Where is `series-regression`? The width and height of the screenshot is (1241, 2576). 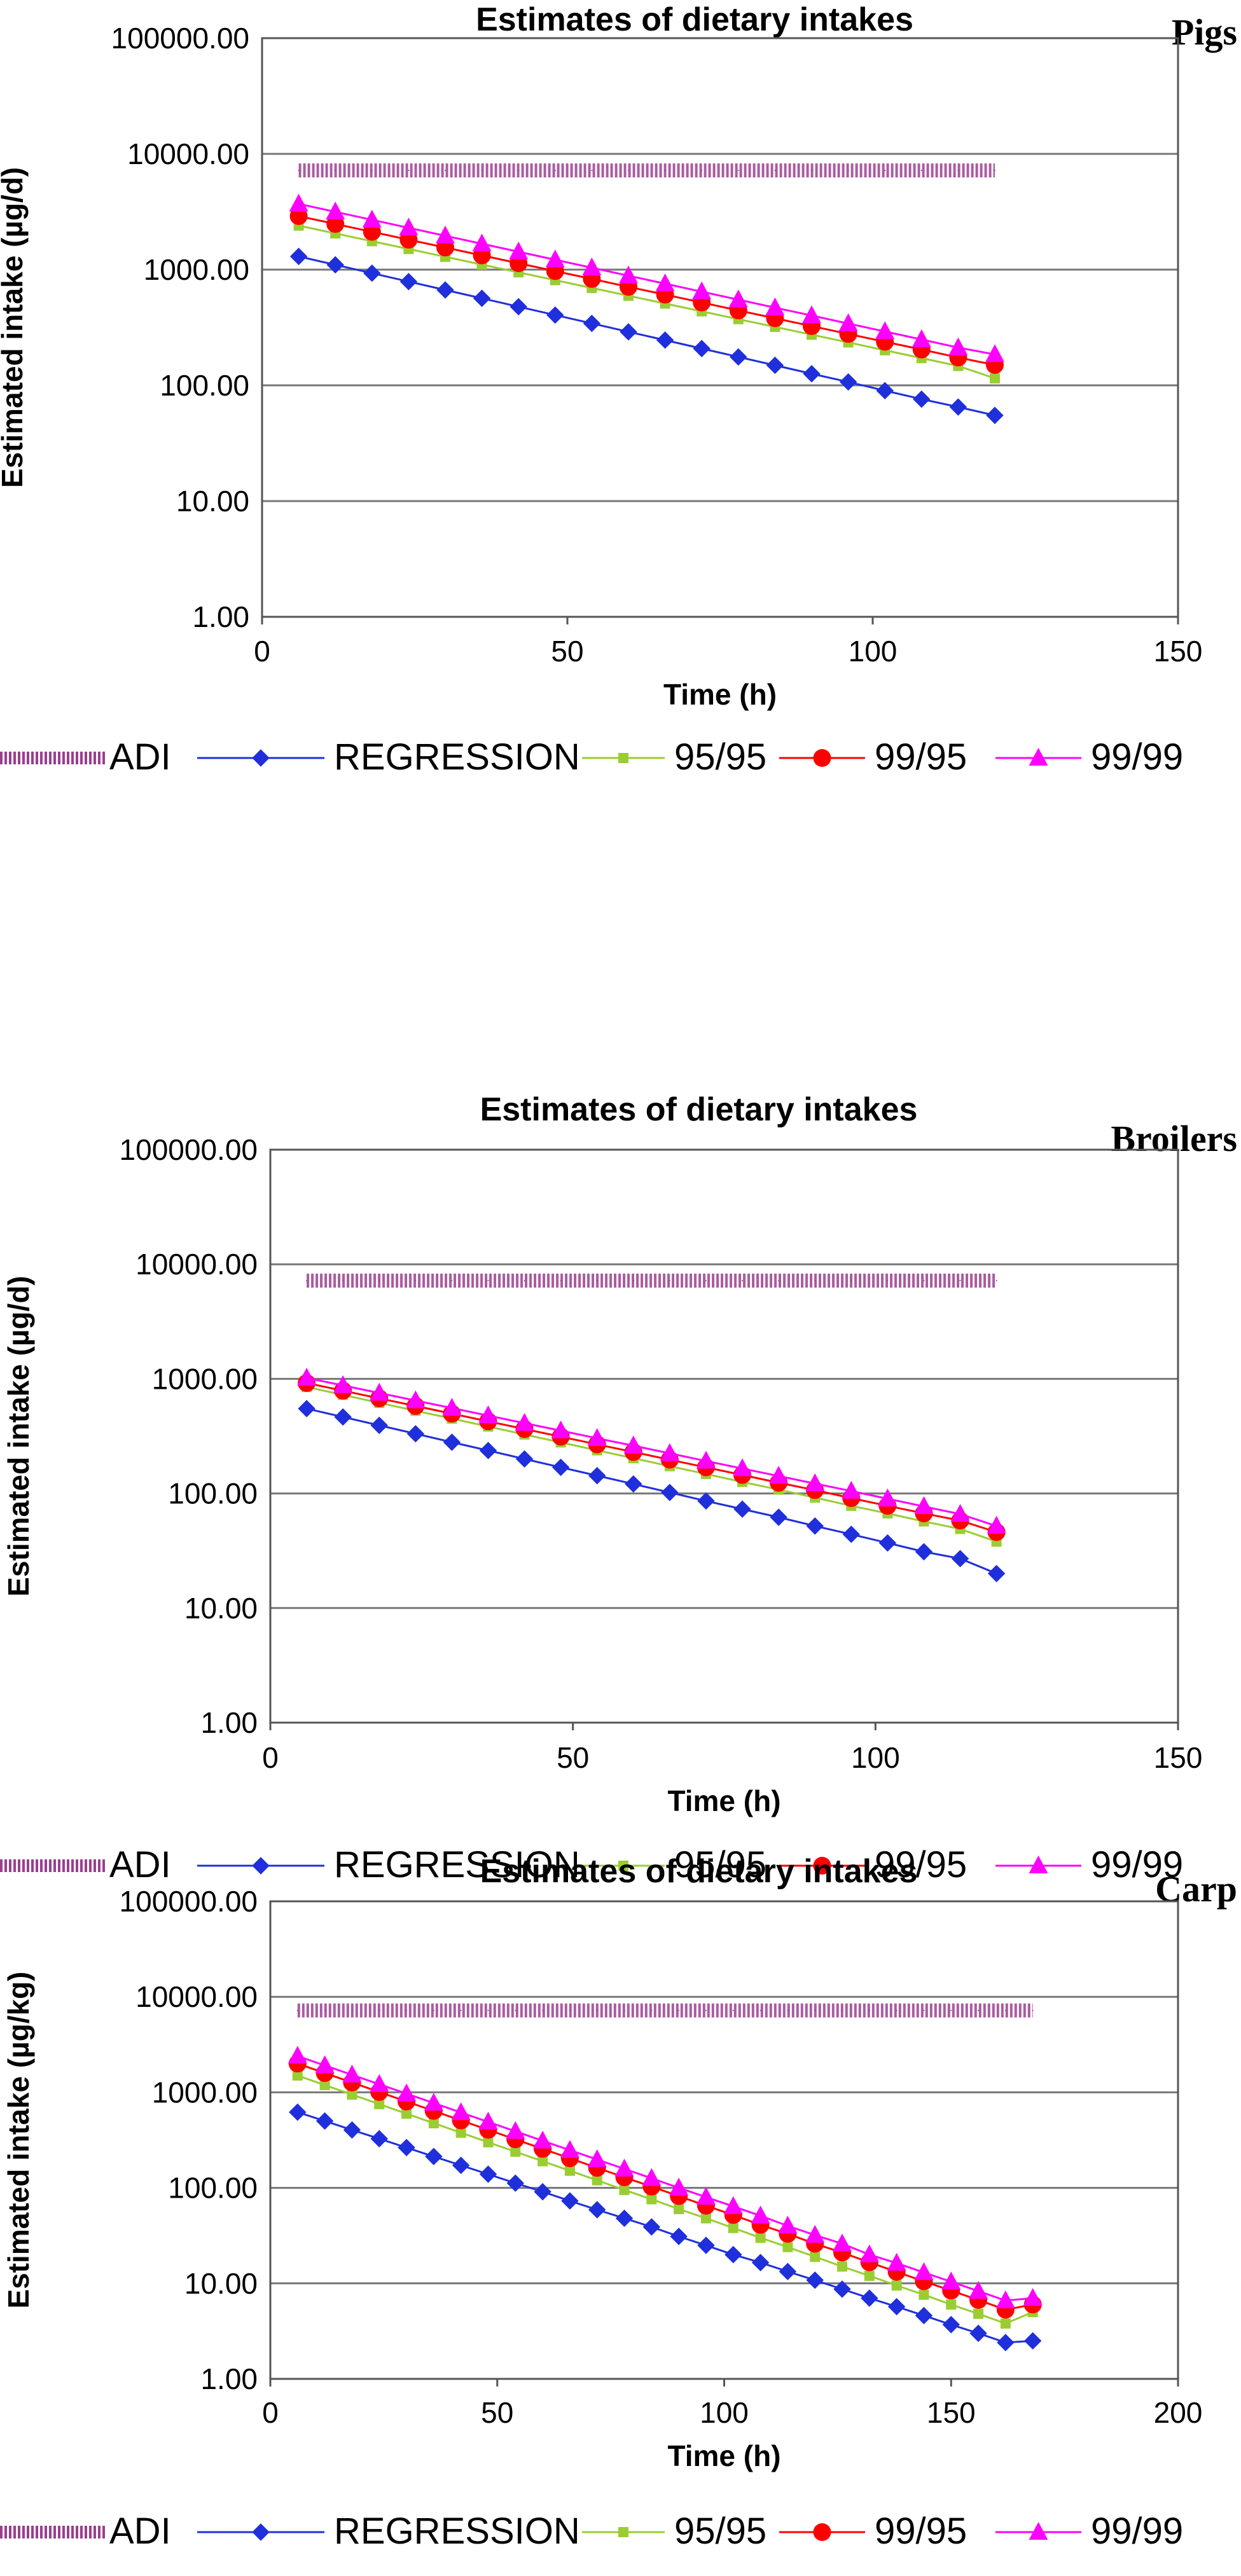 series-regression is located at coordinates (646, 336).